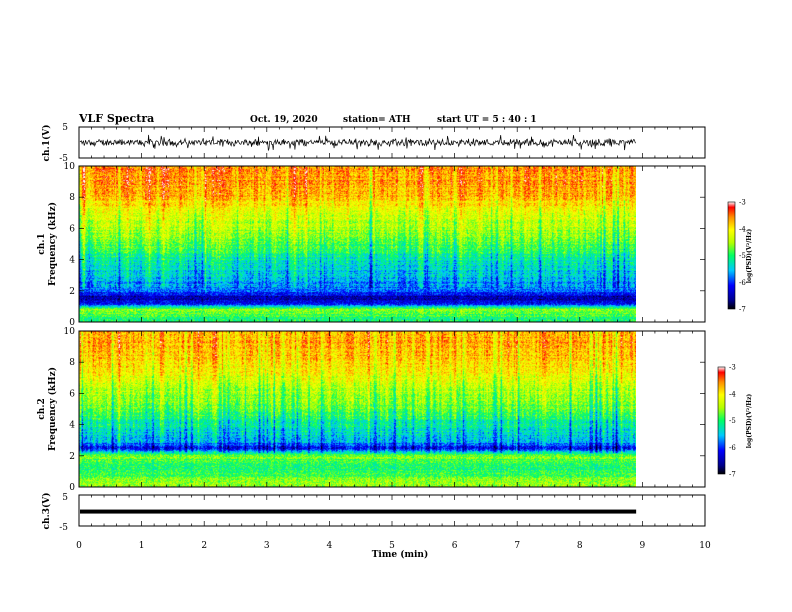 The height and width of the screenshot is (612, 792). Describe the element at coordinates (142, 546) in the screenshot. I see `x-tick-label: 1` at that location.